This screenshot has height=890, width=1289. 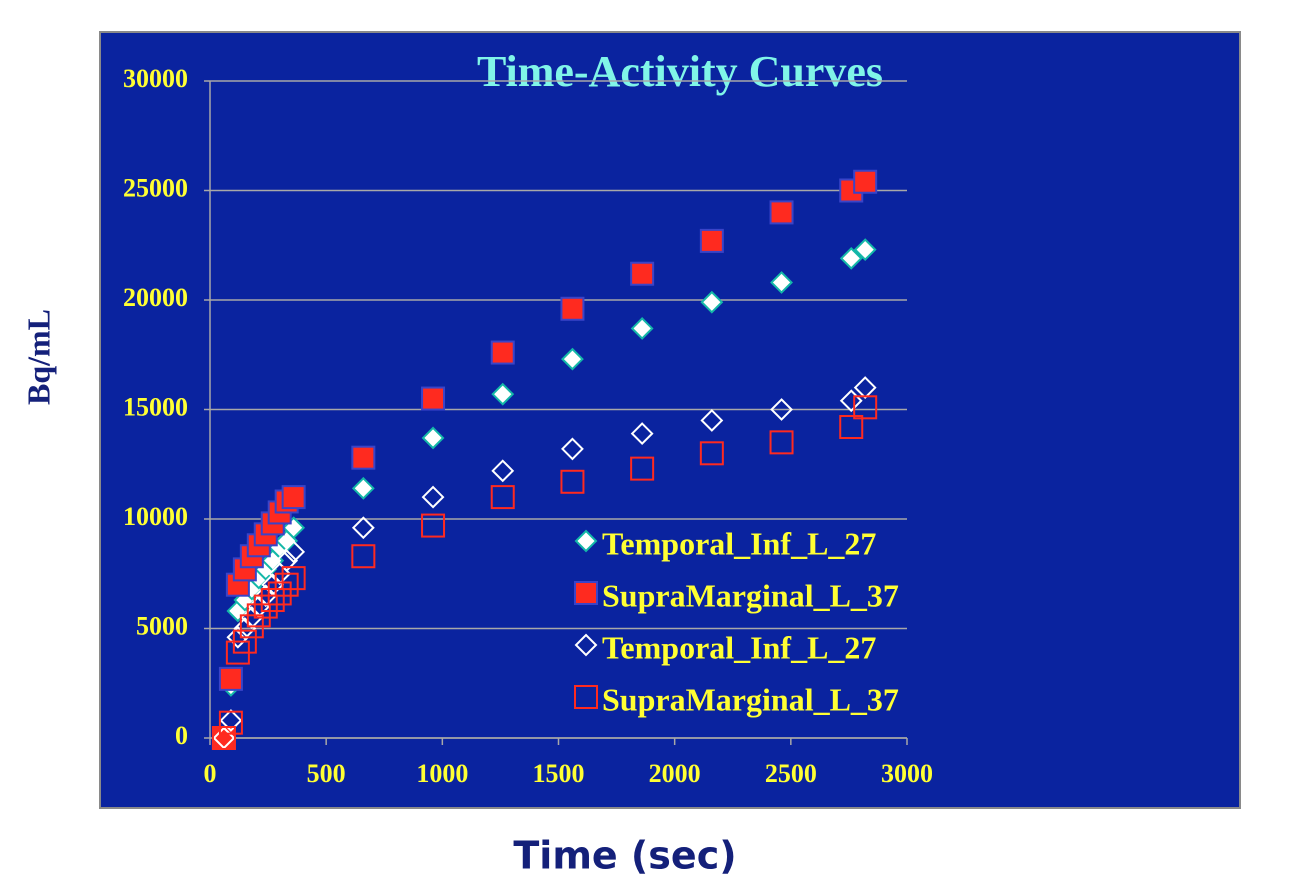 I want to click on y-tick-label: 15000, so click(x=155, y=406).